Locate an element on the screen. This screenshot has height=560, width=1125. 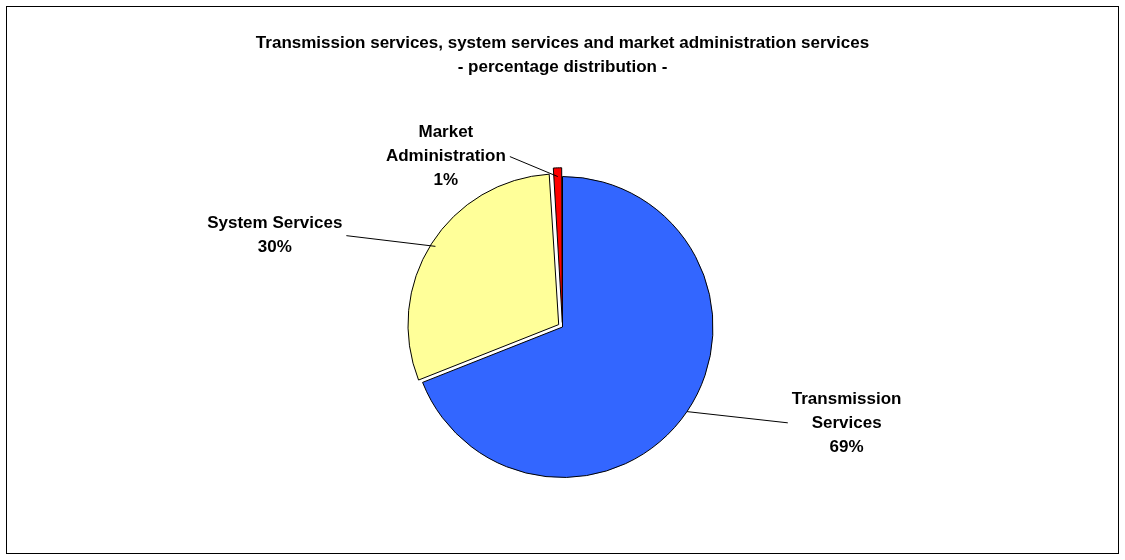
chart-subtitle: - percentage distribution - is located at coordinates (562, 67).